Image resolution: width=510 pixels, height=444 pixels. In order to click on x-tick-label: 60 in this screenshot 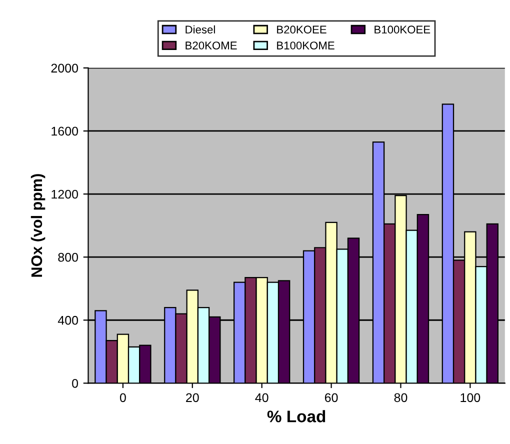, I will do `click(331, 397)`.